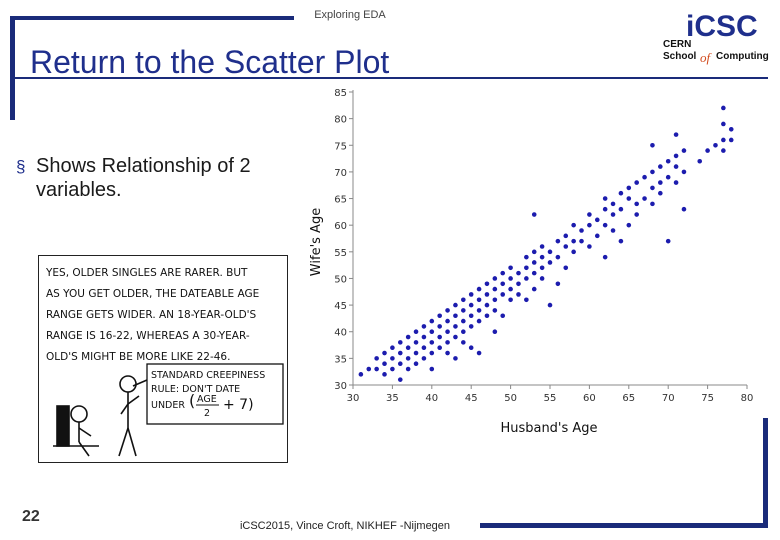  What do you see at coordinates (765, 473) in the screenshot?
I see `accent-bar-bottom-right-vertical` at bounding box center [765, 473].